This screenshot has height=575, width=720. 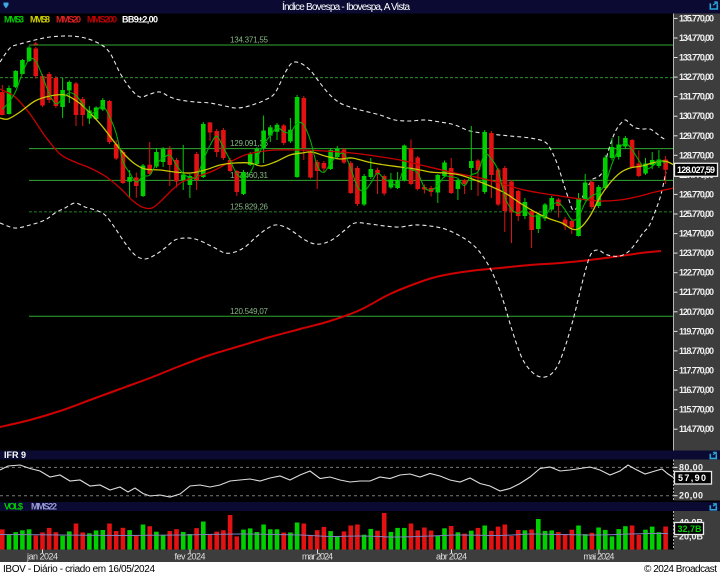 What do you see at coordinates (691, 537) in the screenshot?
I see `svg-text: 20,0B` at bounding box center [691, 537].